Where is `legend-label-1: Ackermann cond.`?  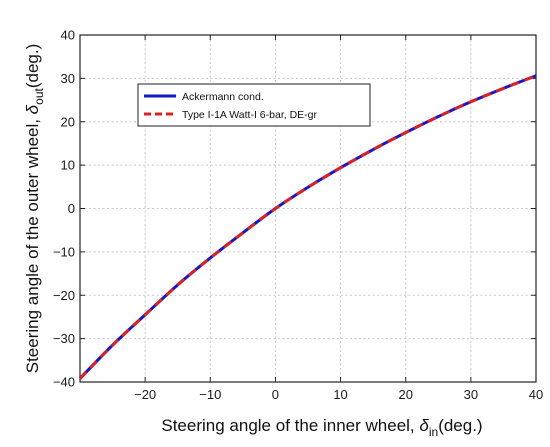 legend-label-1: Ackermann cond. is located at coordinates (223, 97).